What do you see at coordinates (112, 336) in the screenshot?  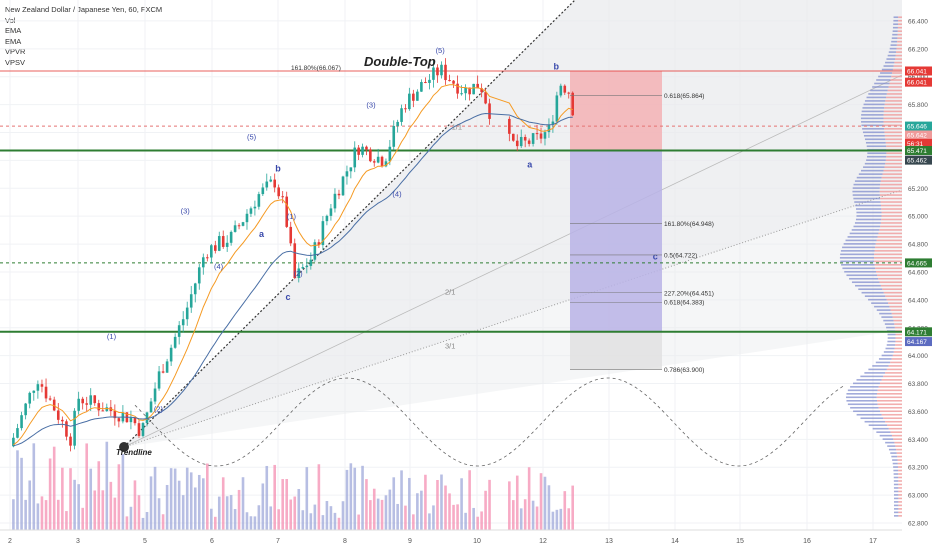 I see `wave-label: (1)` at bounding box center [112, 336].